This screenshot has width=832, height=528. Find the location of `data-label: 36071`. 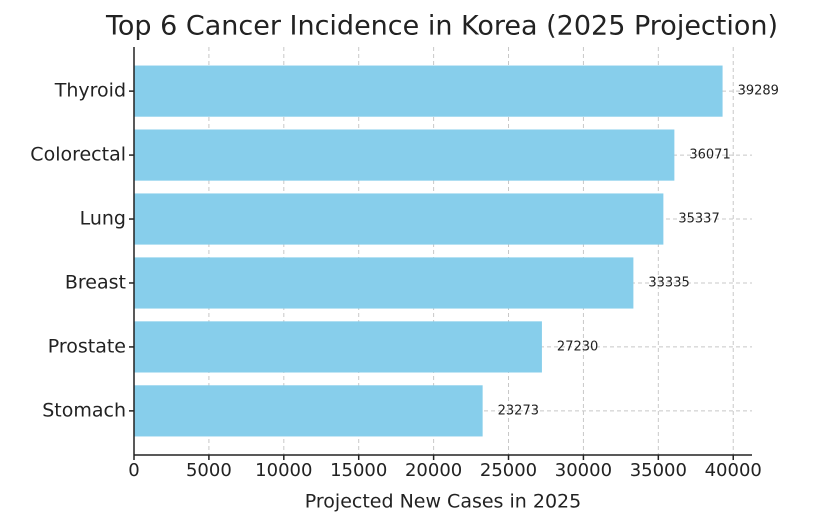

data-label: 36071 is located at coordinates (709, 155).